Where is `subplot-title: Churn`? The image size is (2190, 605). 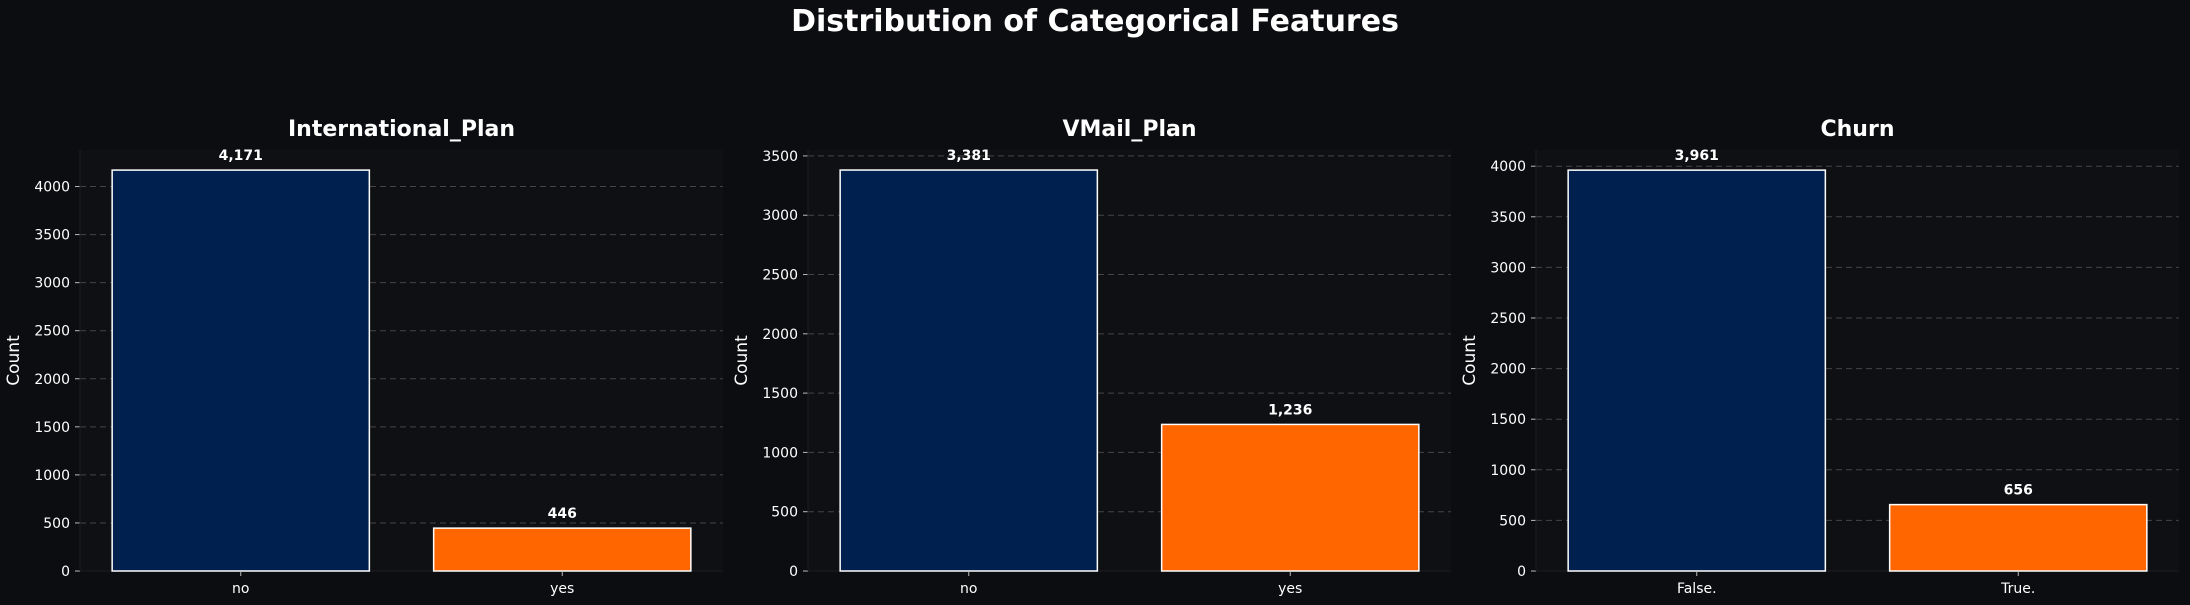 subplot-title: Churn is located at coordinates (1858, 129).